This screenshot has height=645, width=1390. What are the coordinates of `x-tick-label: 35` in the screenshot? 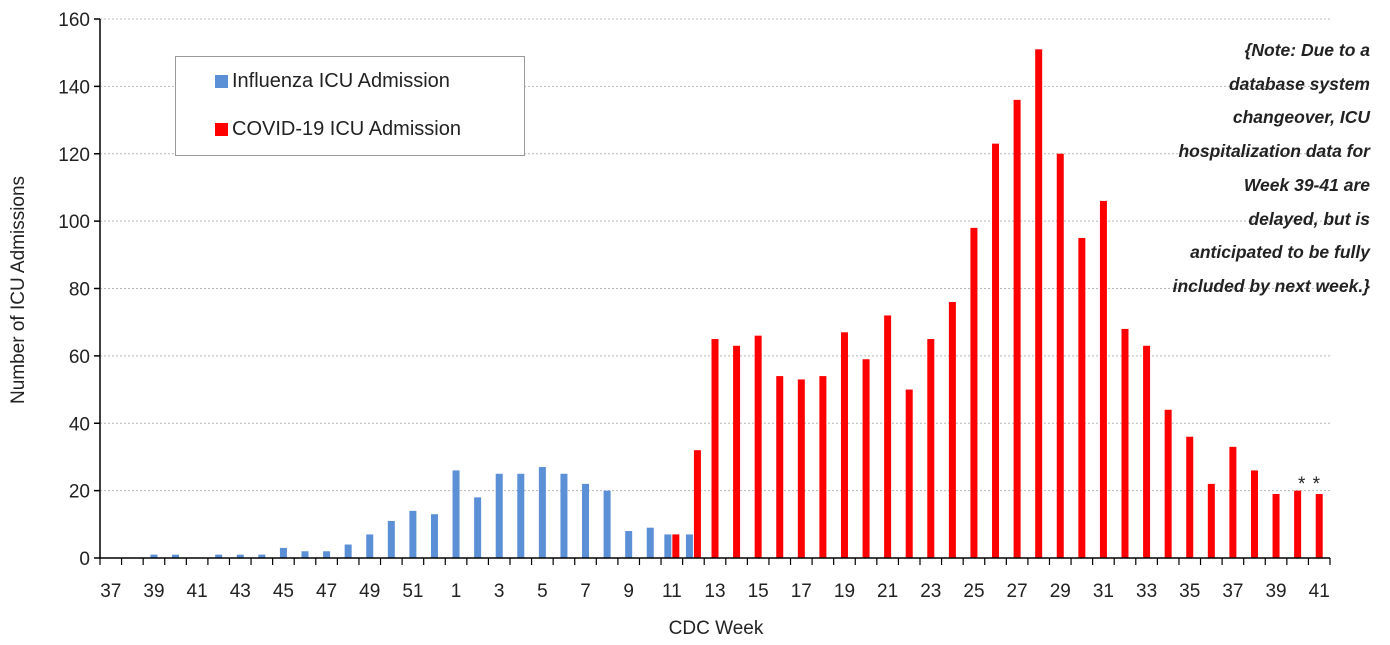 It's located at (1189, 591).